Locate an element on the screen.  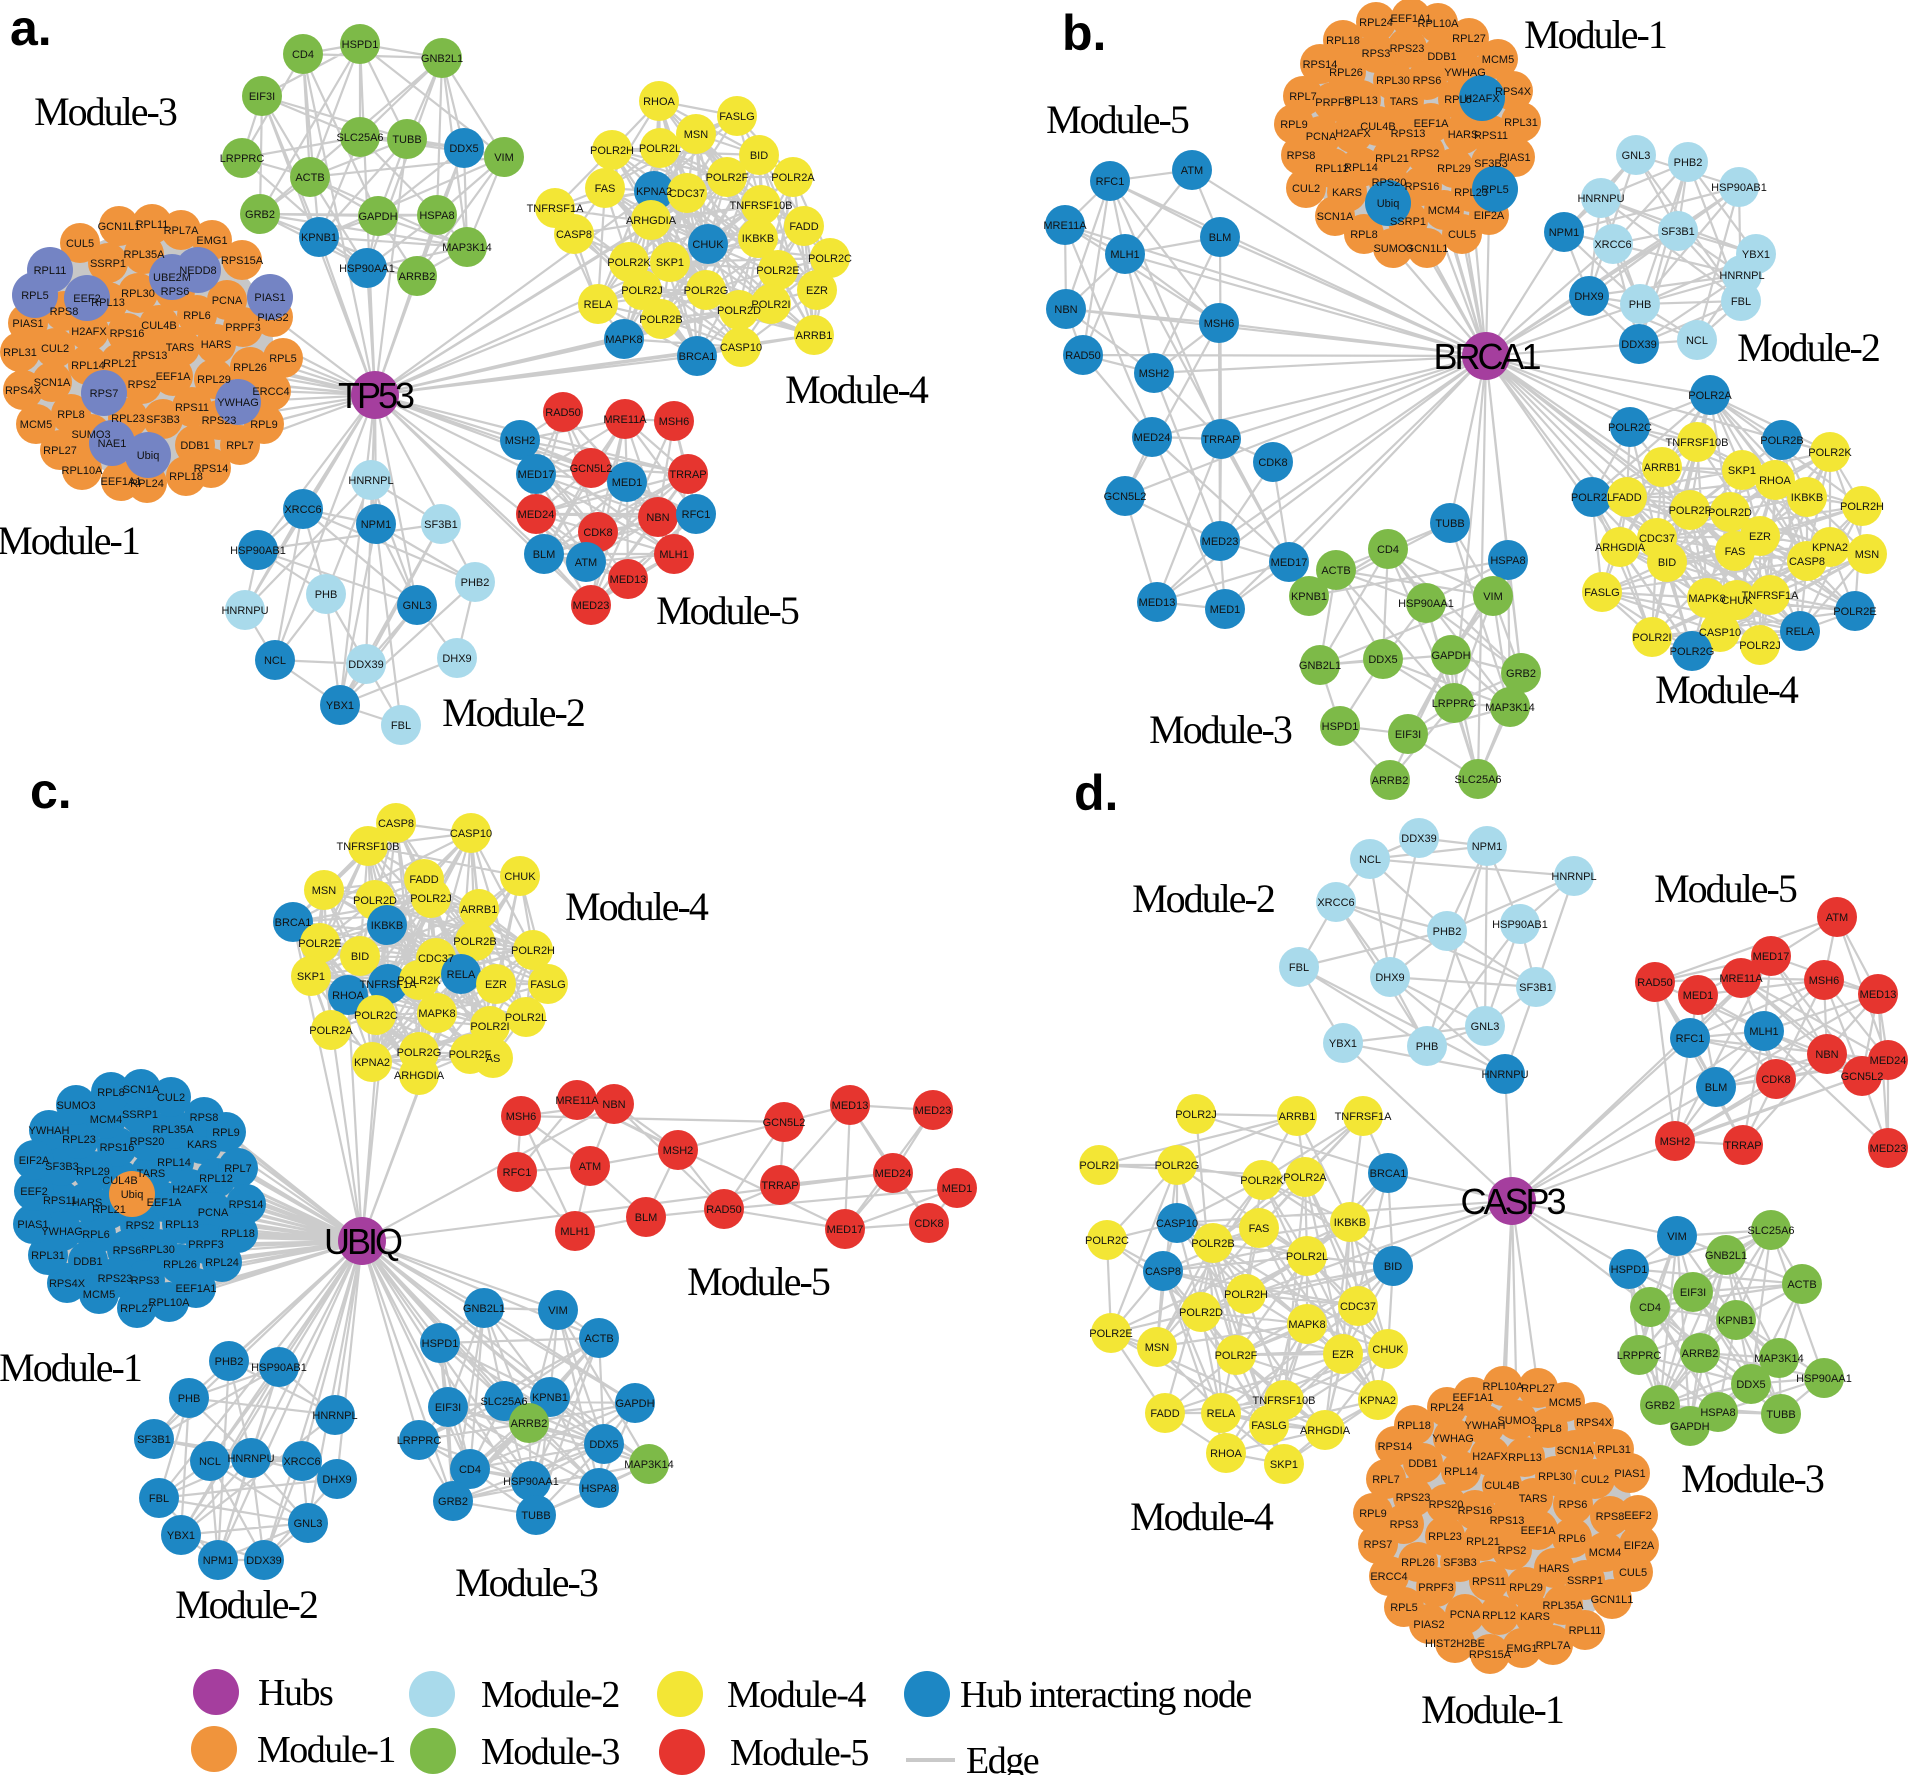
svg-text: XRCC6 is located at coordinates (302, 510).